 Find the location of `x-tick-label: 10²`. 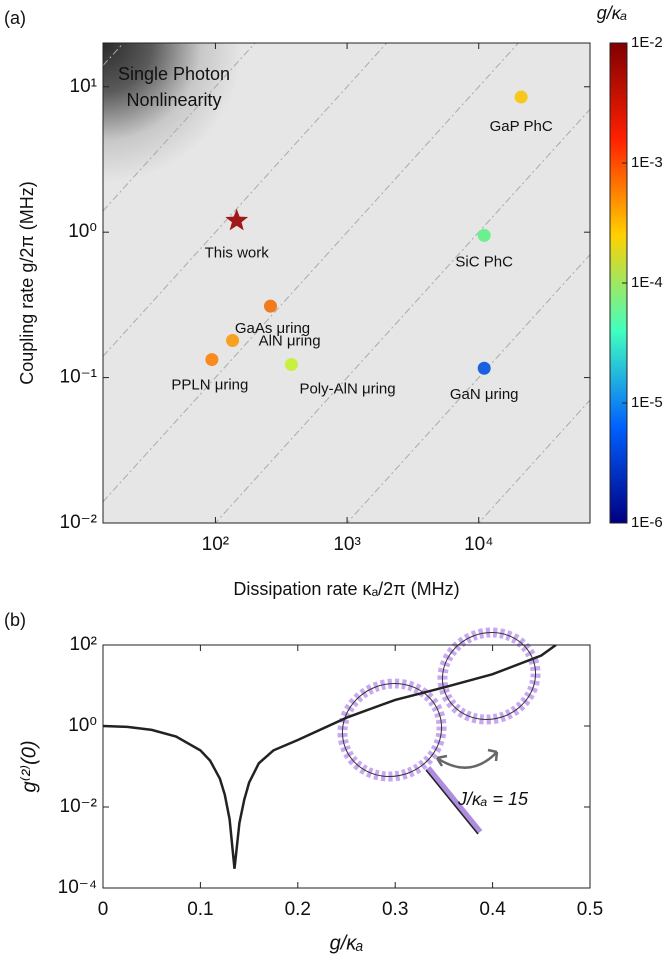

x-tick-label: 10² is located at coordinates (215, 544).